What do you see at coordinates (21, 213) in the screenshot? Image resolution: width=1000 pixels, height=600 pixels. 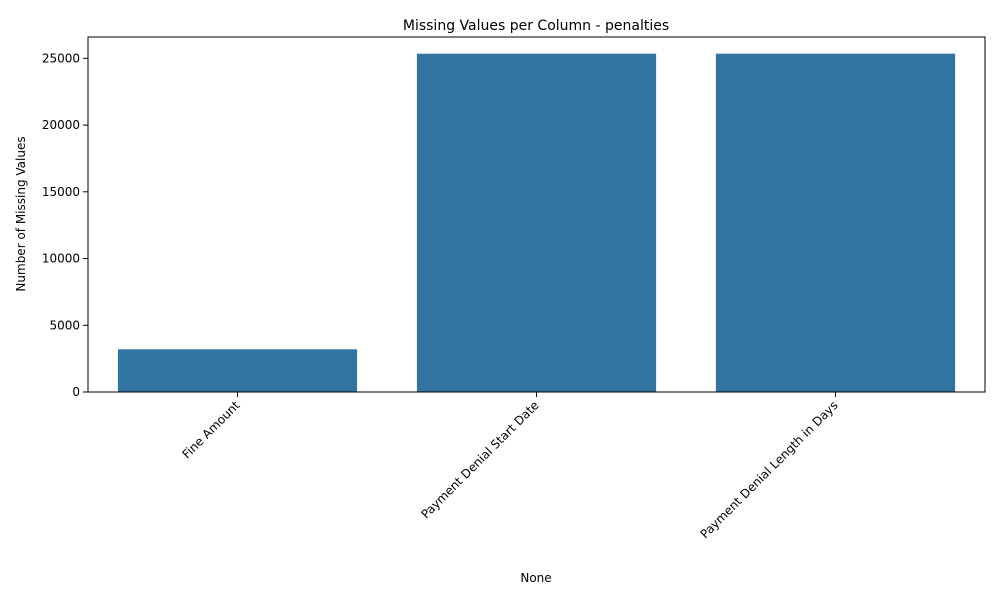 I see `y-axis-title: Number of Missing Values` at bounding box center [21, 213].